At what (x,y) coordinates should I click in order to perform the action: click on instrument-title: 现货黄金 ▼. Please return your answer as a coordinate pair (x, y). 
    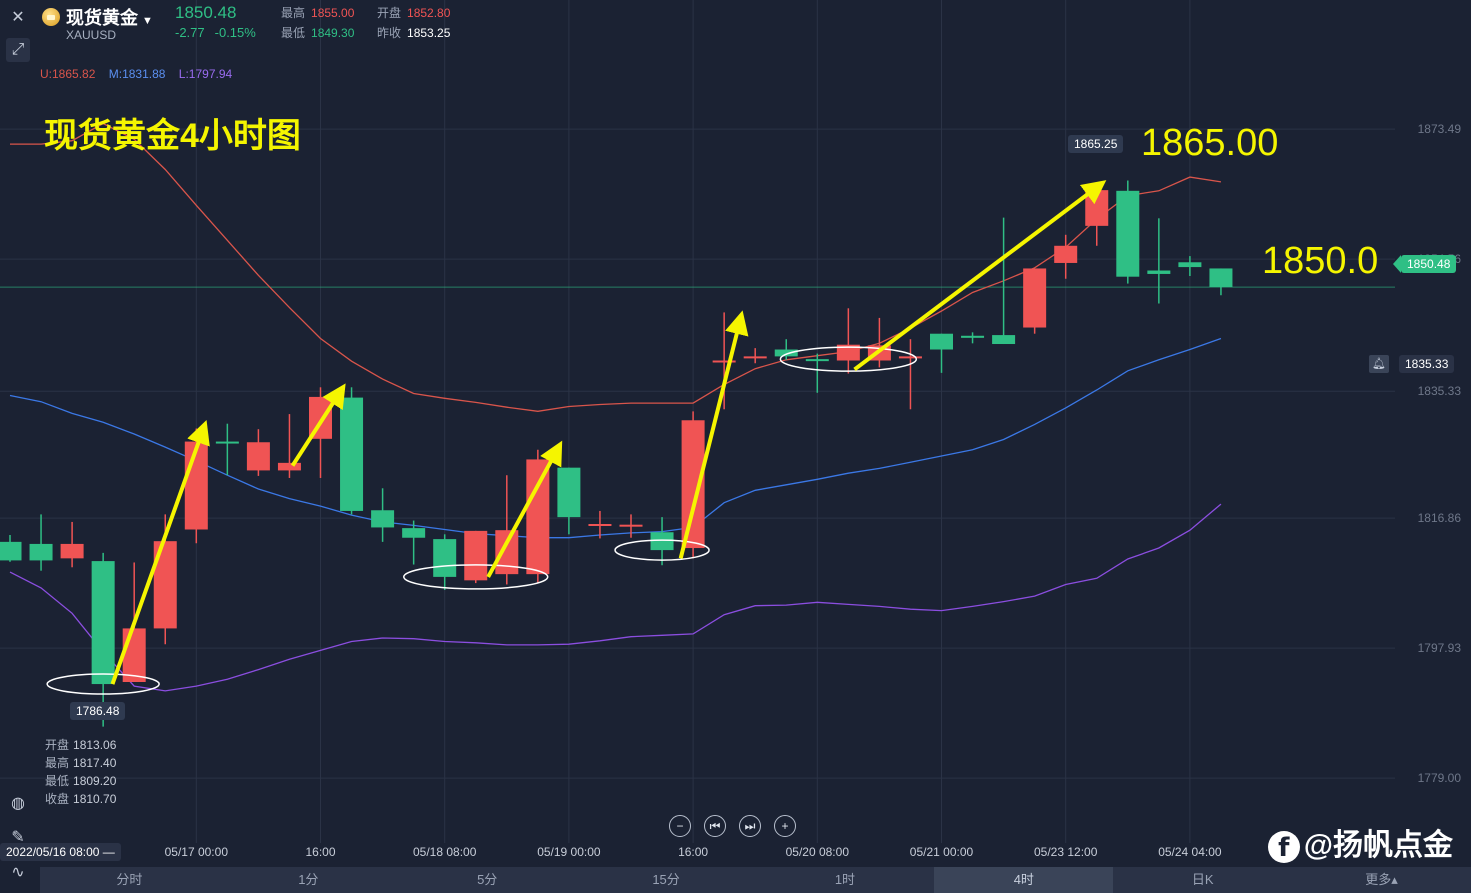
    Looking at the image, I should click on (109, 18).